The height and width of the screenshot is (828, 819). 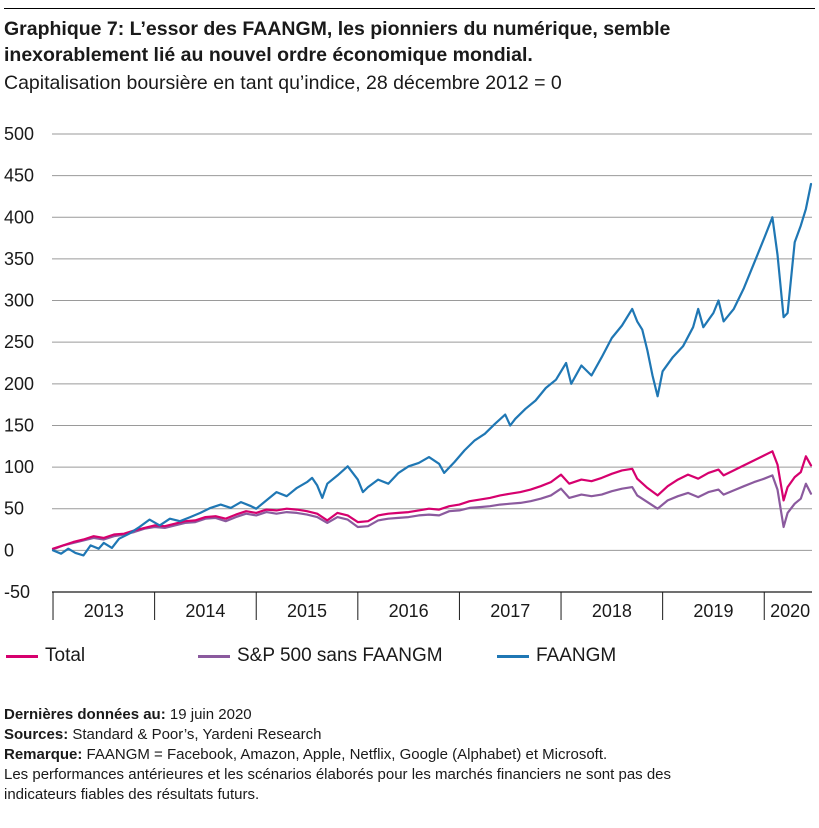 What do you see at coordinates (214, 656) in the screenshot?
I see `legend-swatch-sp500` at bounding box center [214, 656].